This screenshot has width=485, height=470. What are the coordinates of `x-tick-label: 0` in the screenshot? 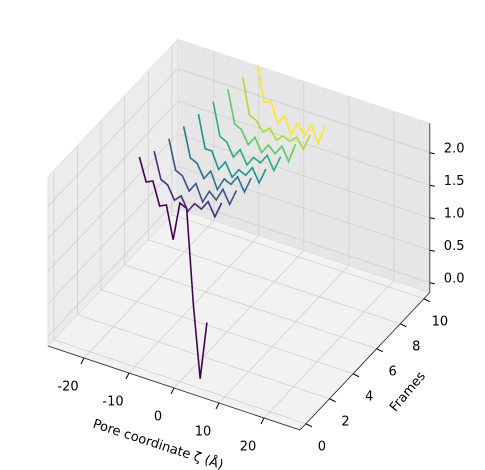 It's located at (158, 417).